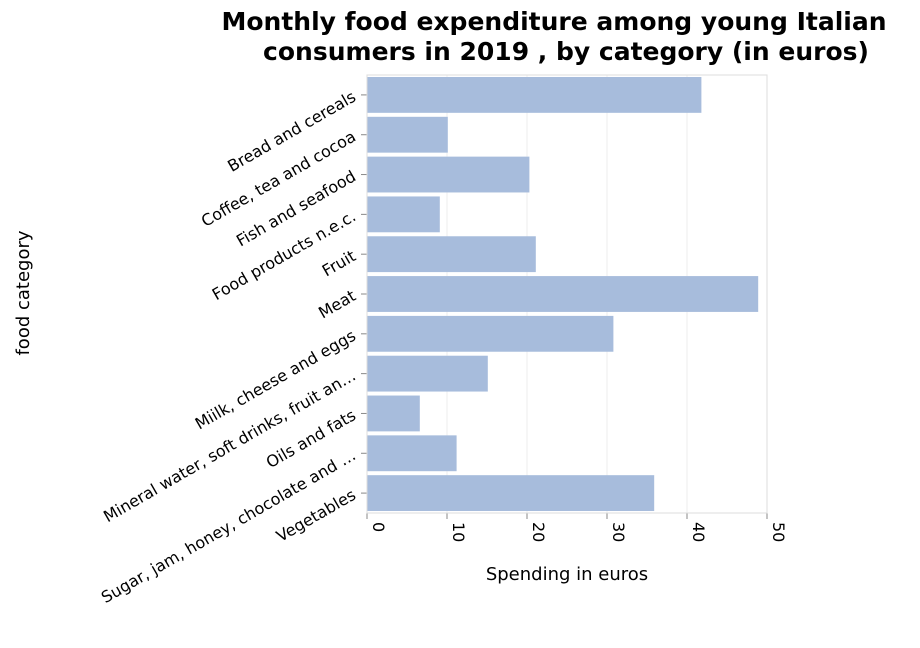 This screenshot has width=920, height=648. Describe the element at coordinates (337, 304) in the screenshot. I see `y-tick-label: Meat` at that location.